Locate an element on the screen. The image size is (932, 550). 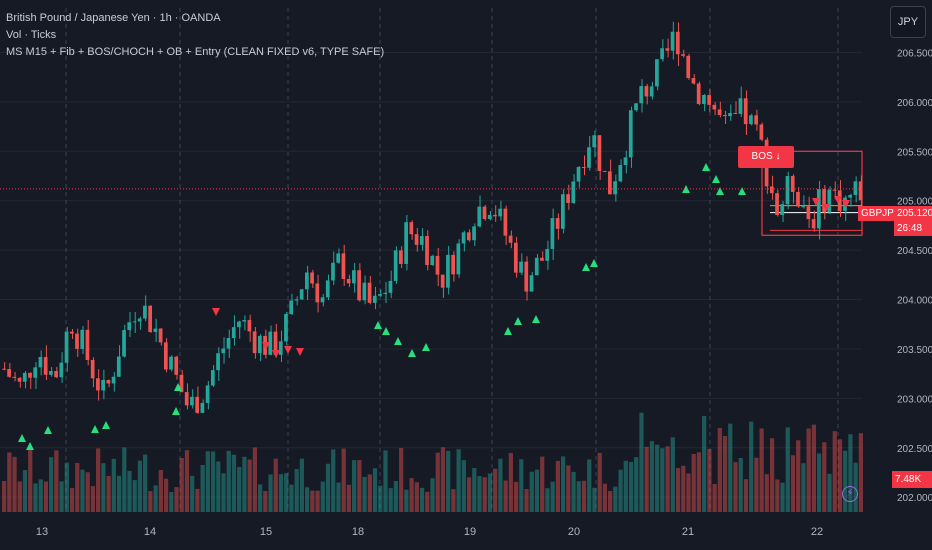
time-tick-label: 22 is located at coordinates (817, 532).